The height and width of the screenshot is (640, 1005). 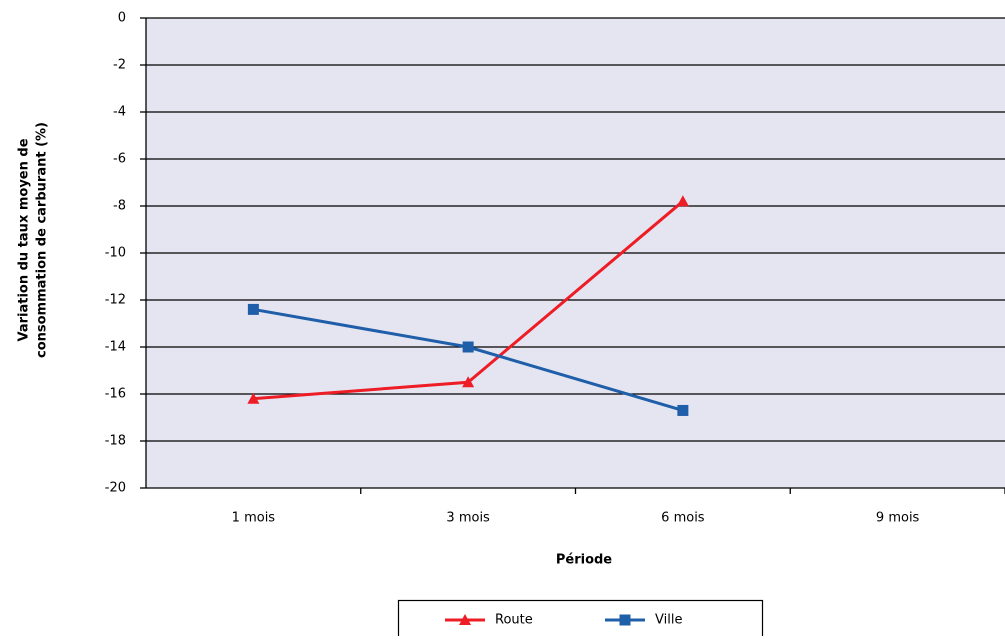 I want to click on y-tick-label: -2, so click(x=119, y=65).